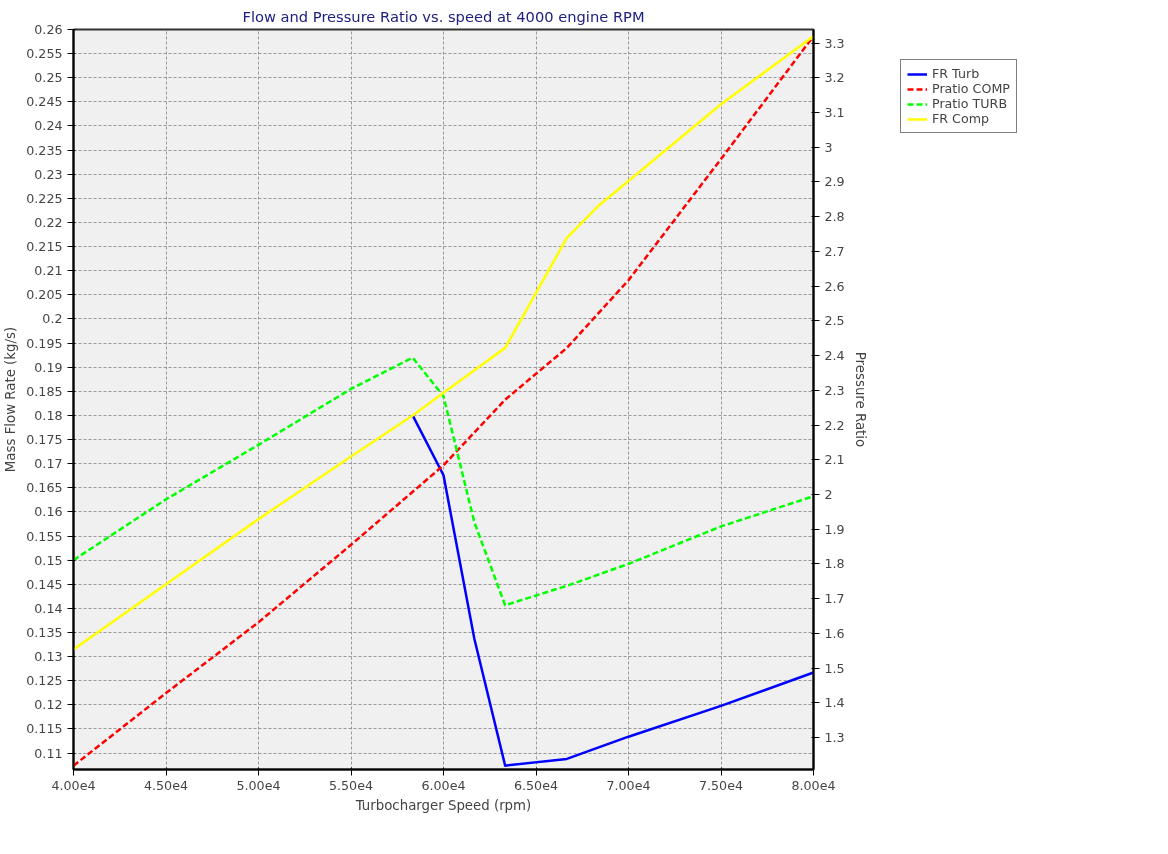 The image size is (1168, 854). I want to click on y-tick-label: 0.26, so click(48, 29).